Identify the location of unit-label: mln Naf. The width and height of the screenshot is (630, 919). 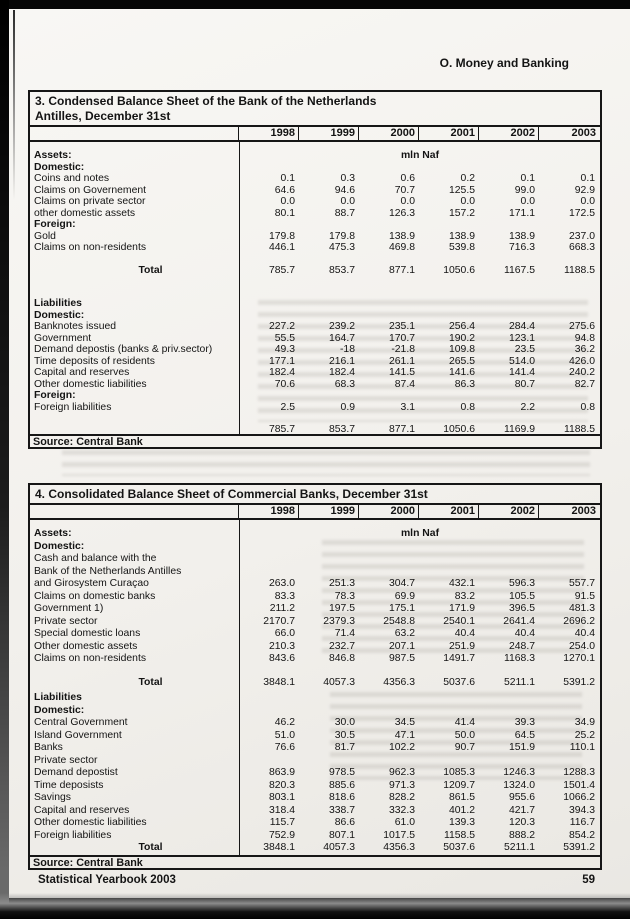
(420, 155).